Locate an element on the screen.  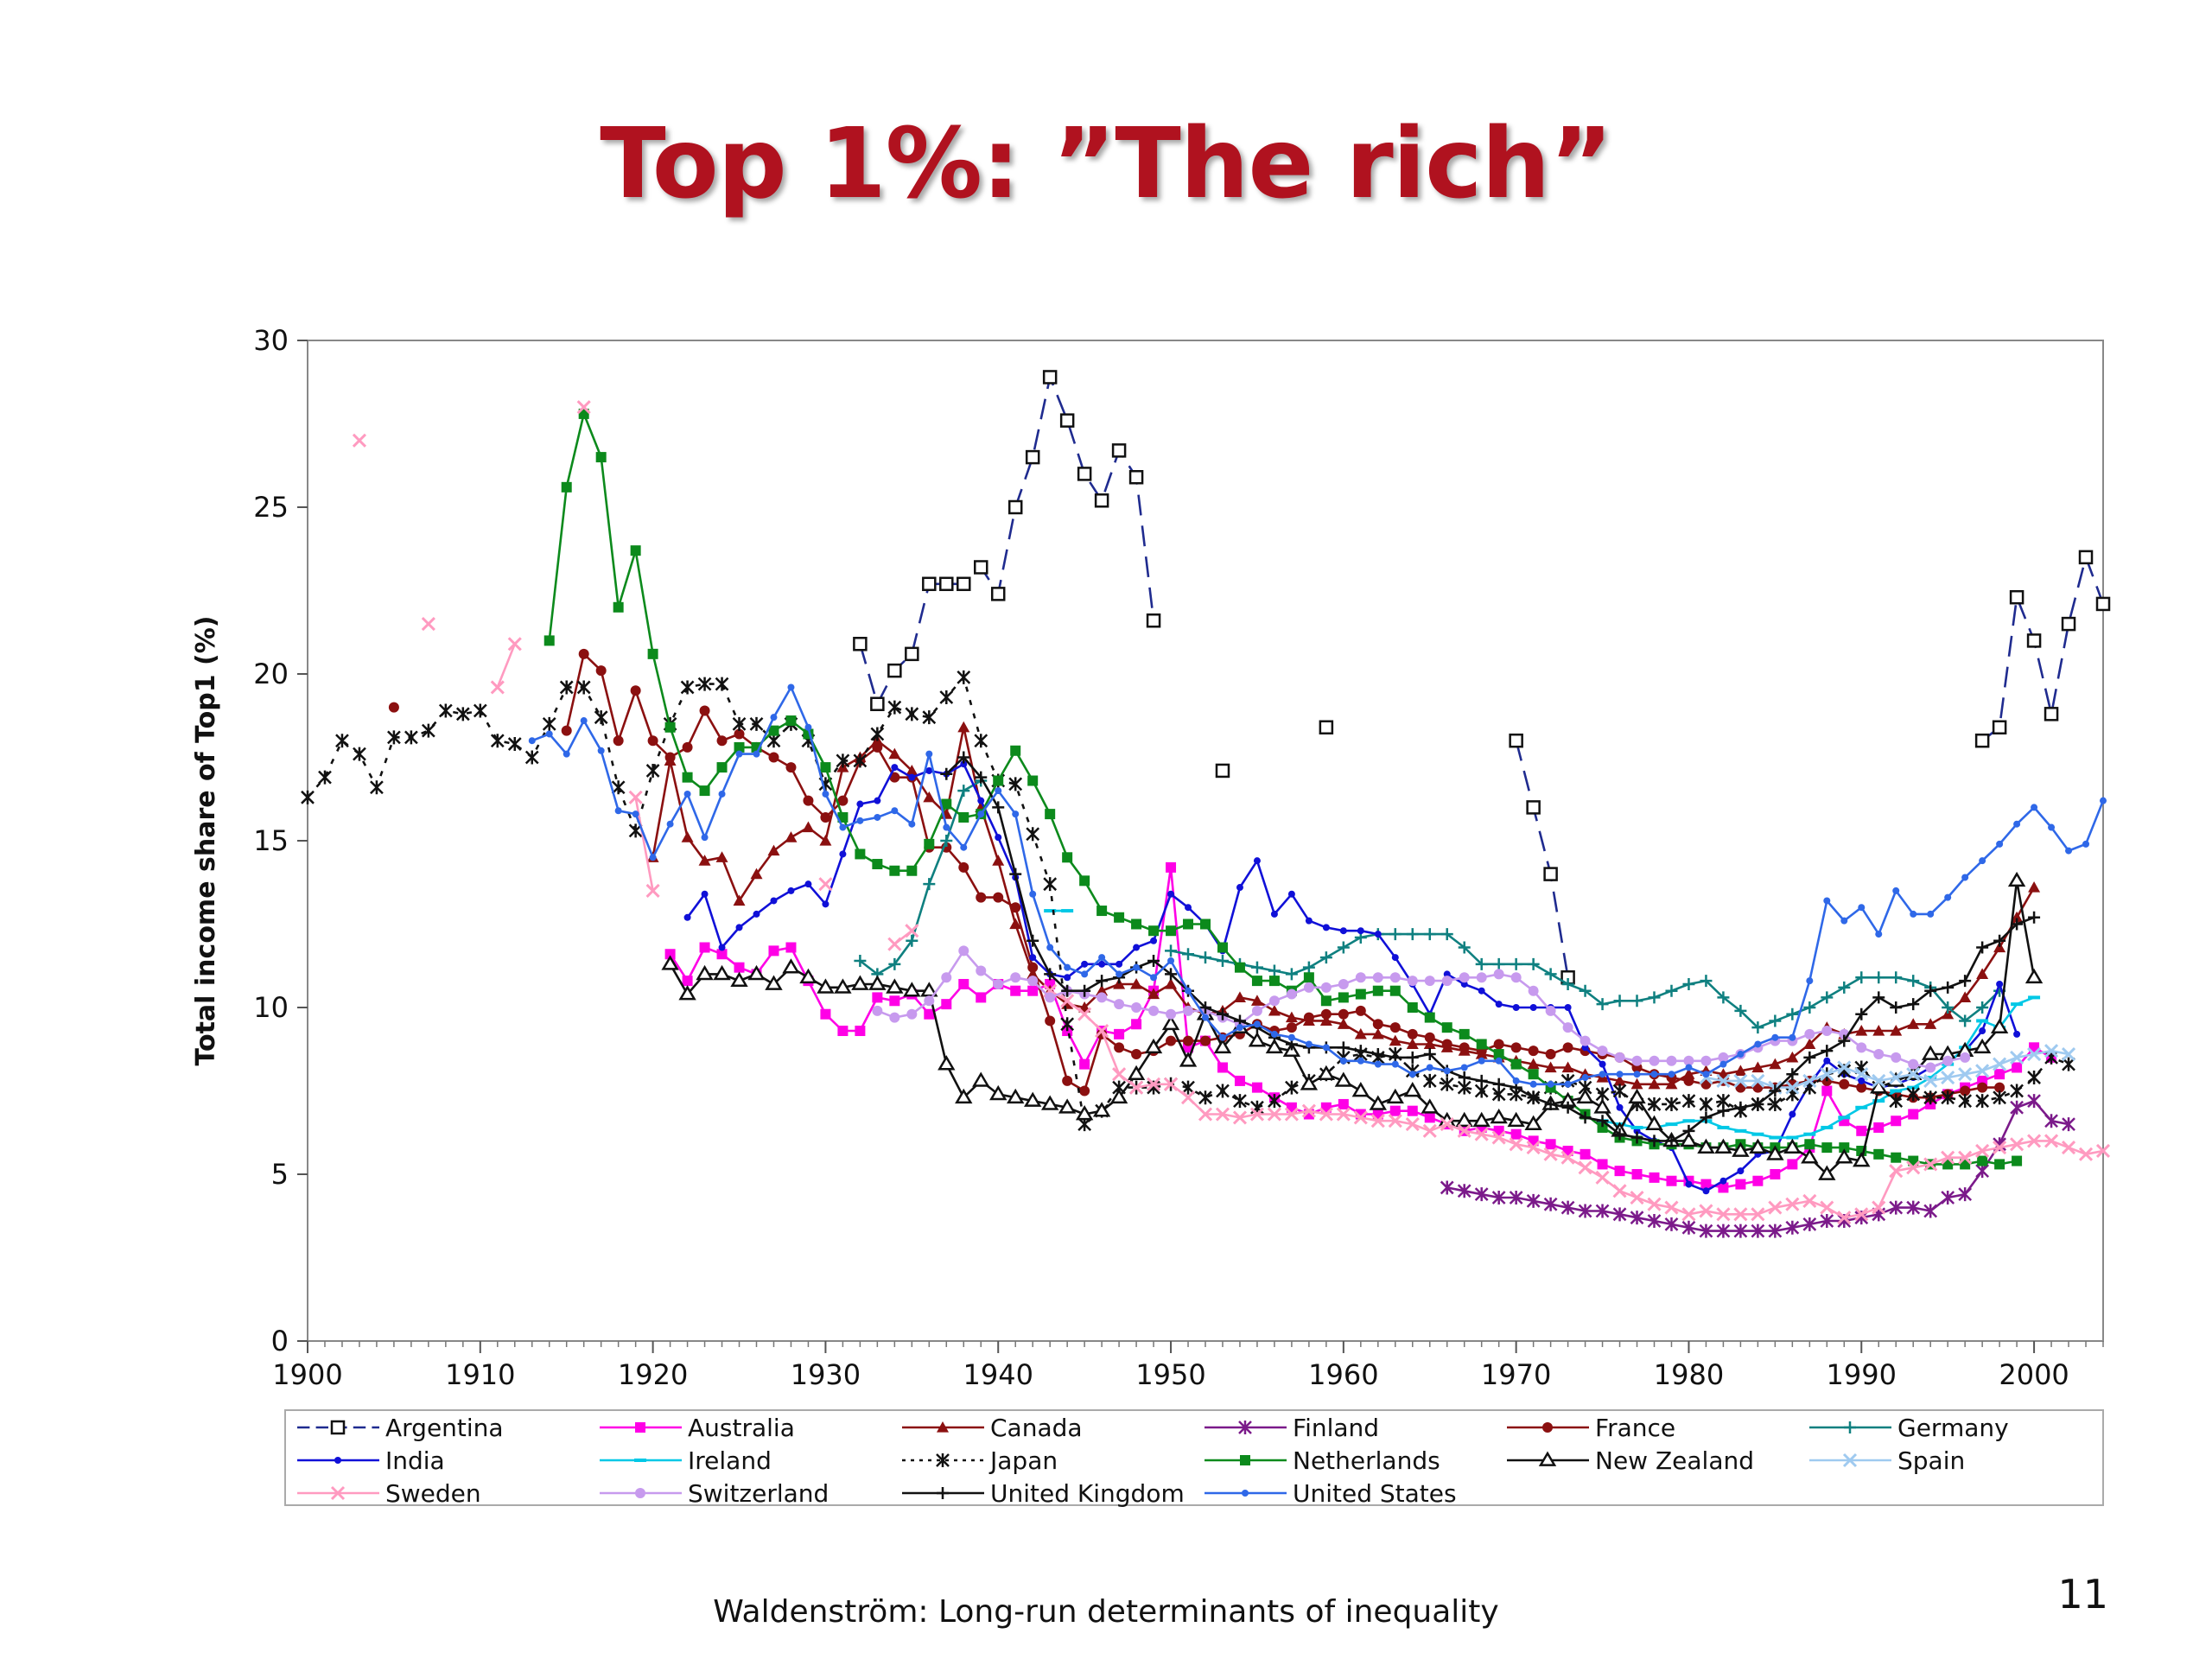
x-tick-label: 1950 is located at coordinates (1170, 1374).